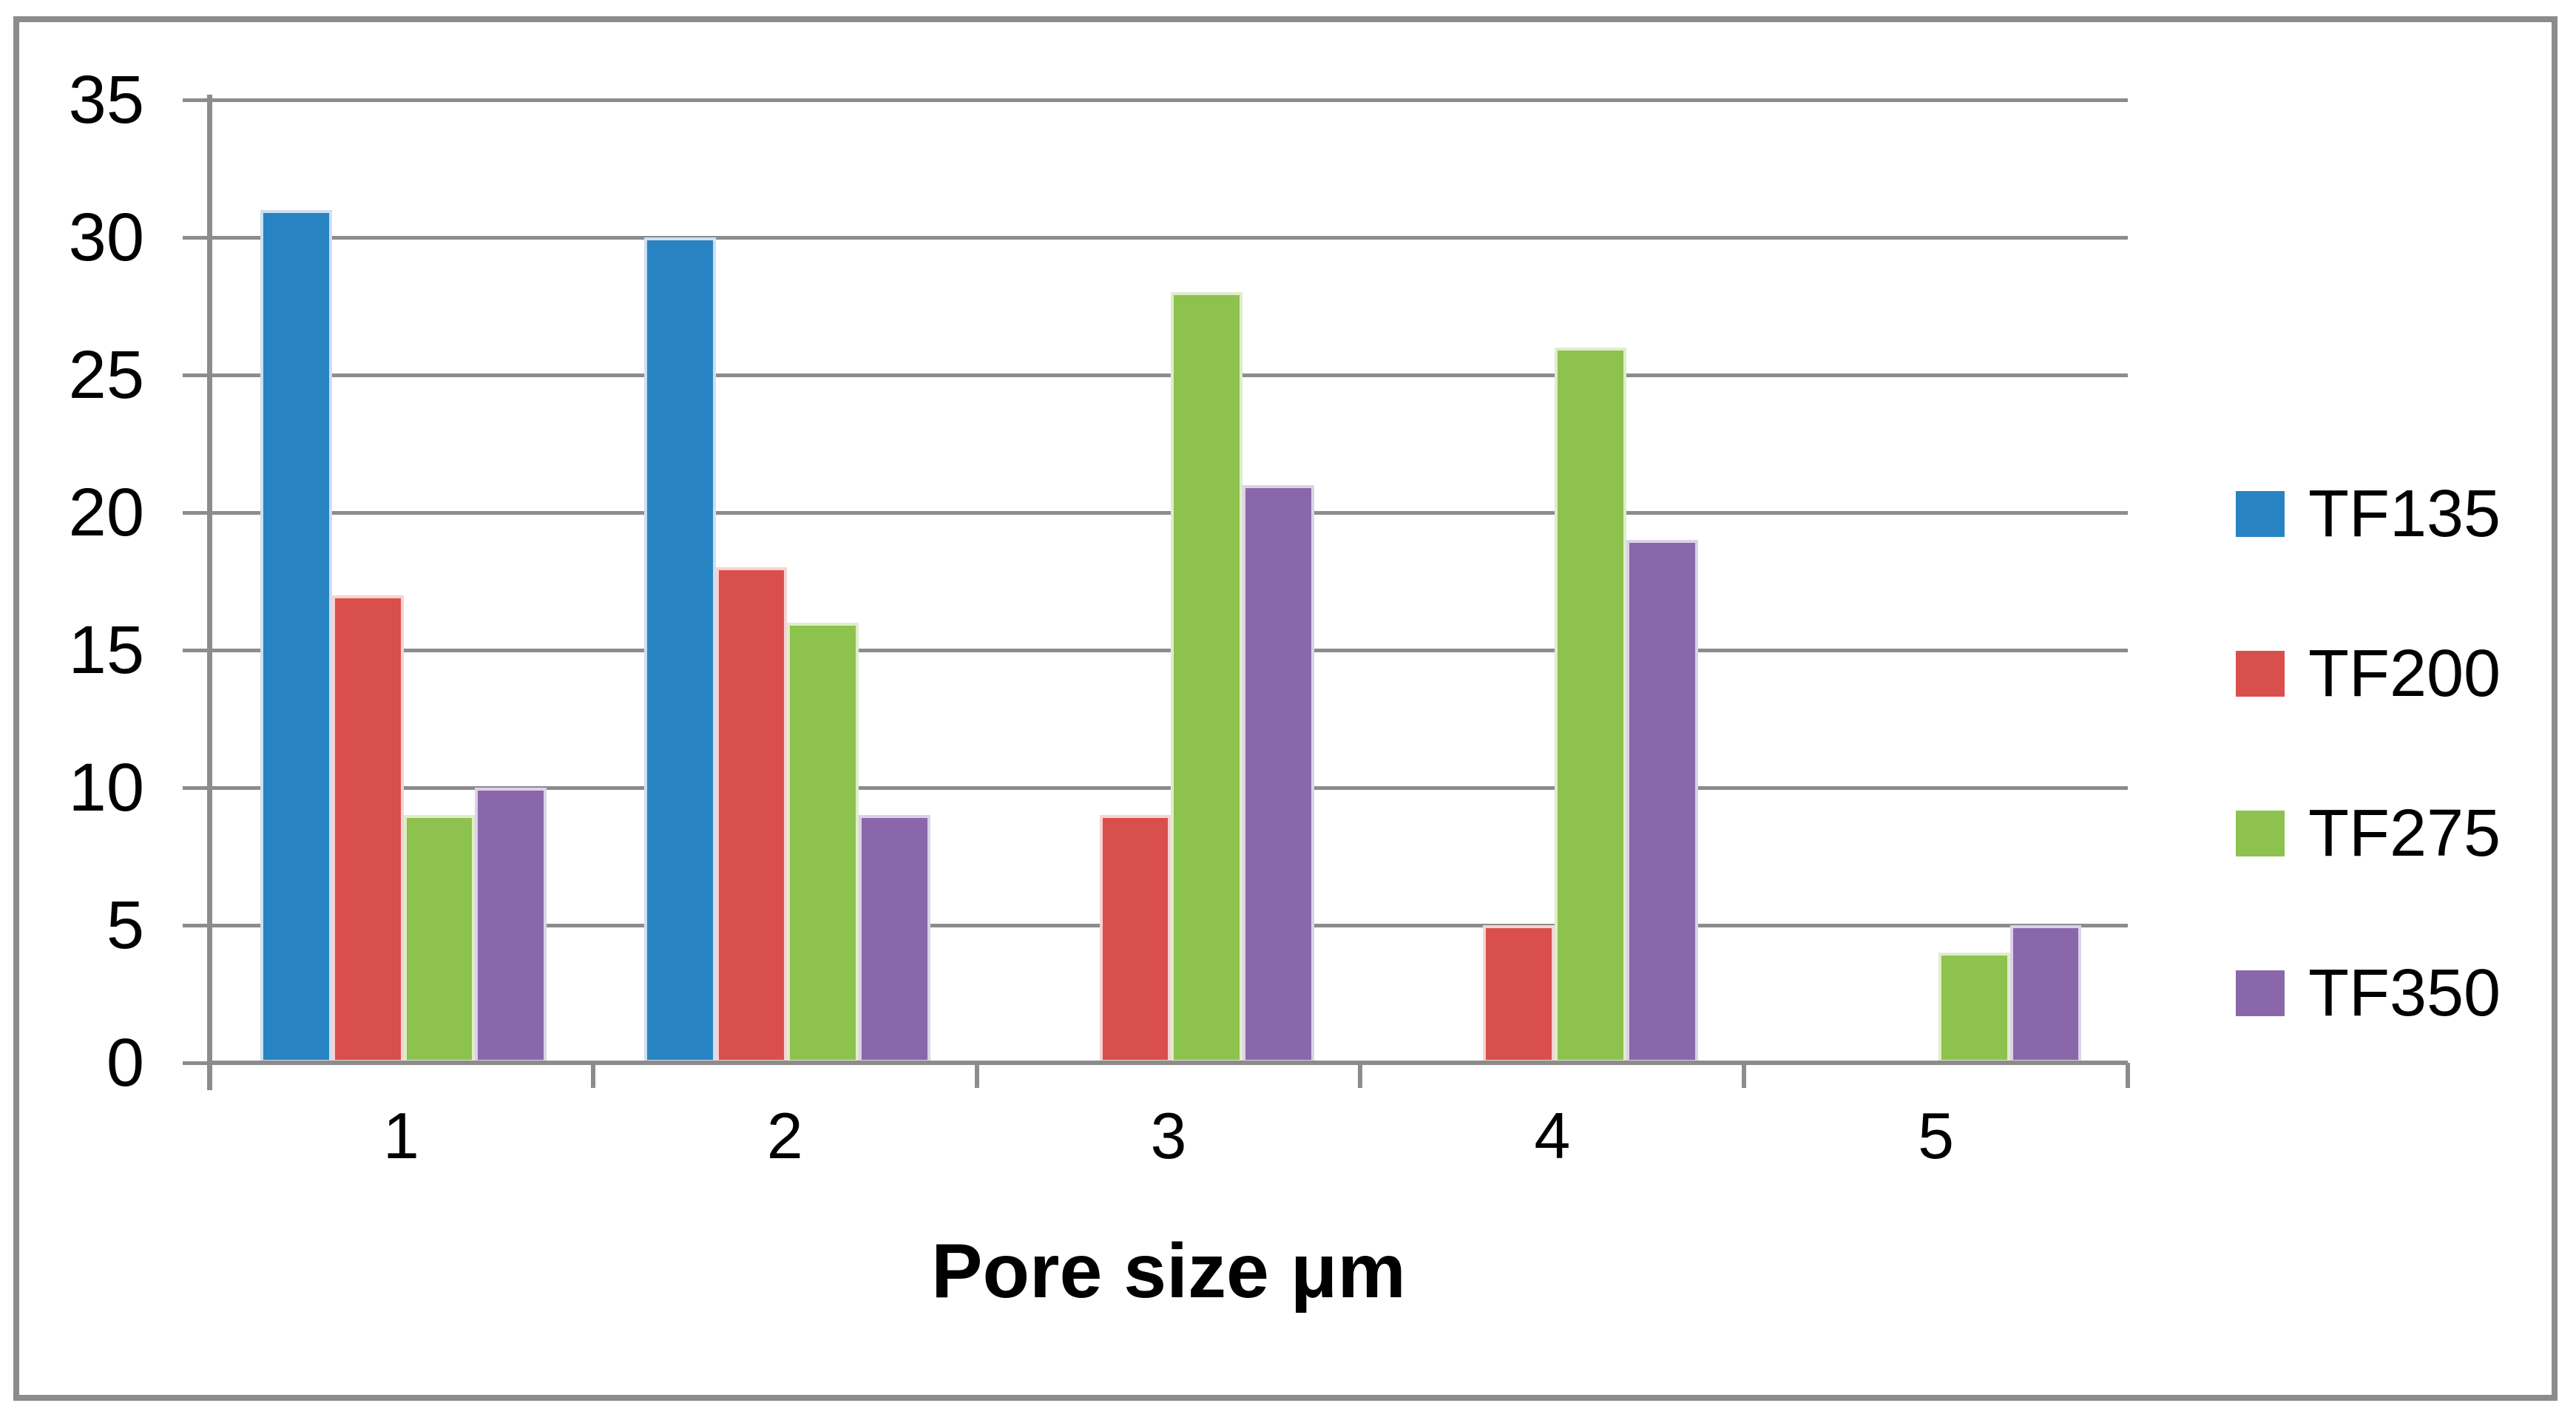 This screenshot has height=1420, width=2576. I want to click on legend-label-tf275: TF275, so click(2404, 833).